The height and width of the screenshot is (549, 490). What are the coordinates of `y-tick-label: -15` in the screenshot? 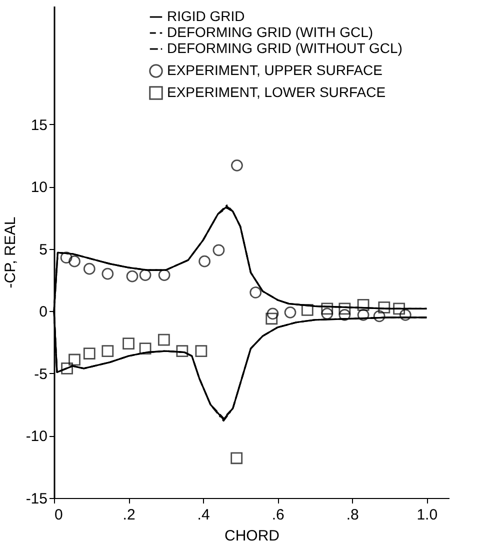 It's located at (37, 499).